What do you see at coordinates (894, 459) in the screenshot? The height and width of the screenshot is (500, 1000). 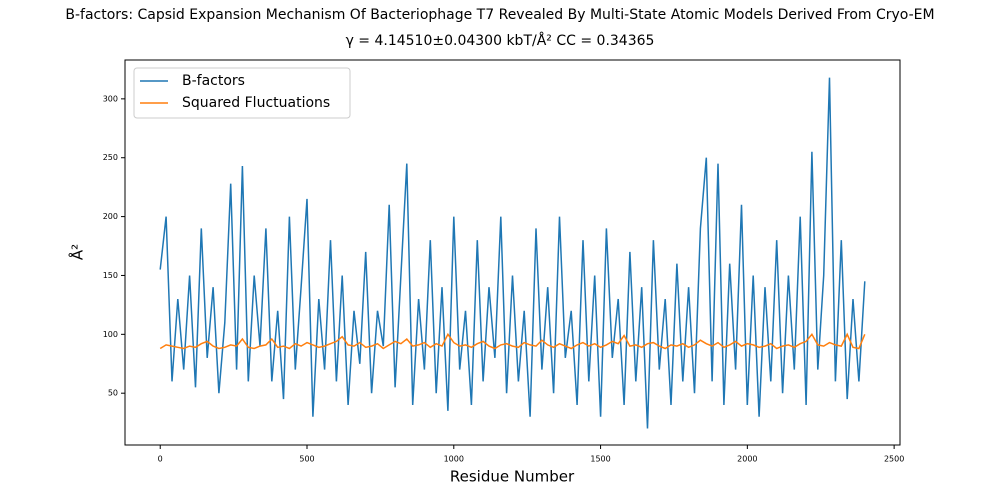 I see `x-tick-label: 2500` at bounding box center [894, 459].